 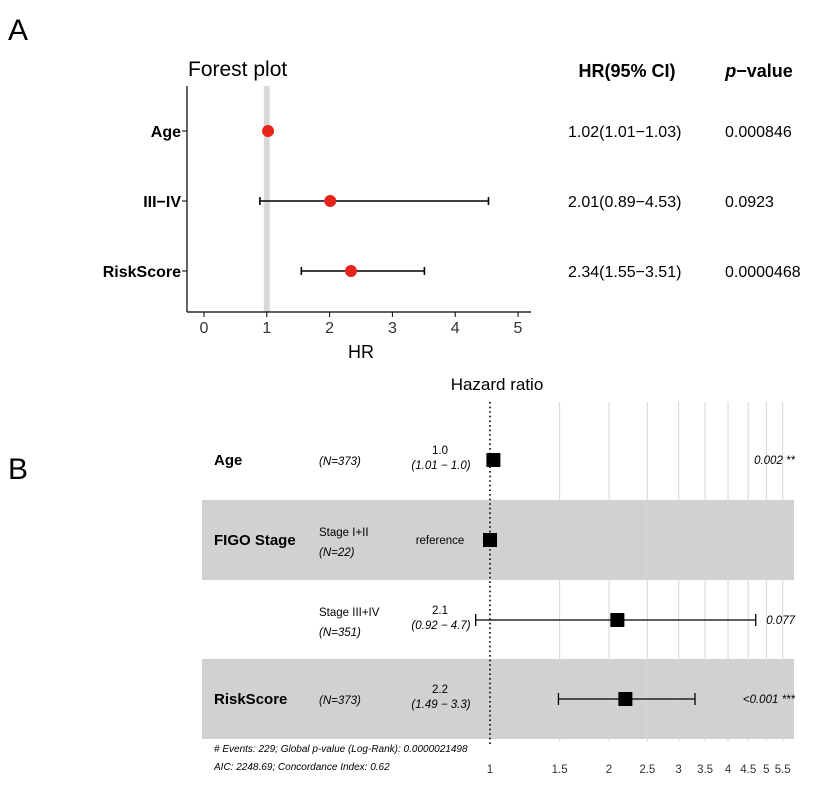 I want to click on x-tick-label: 5.5, so click(x=783, y=770).